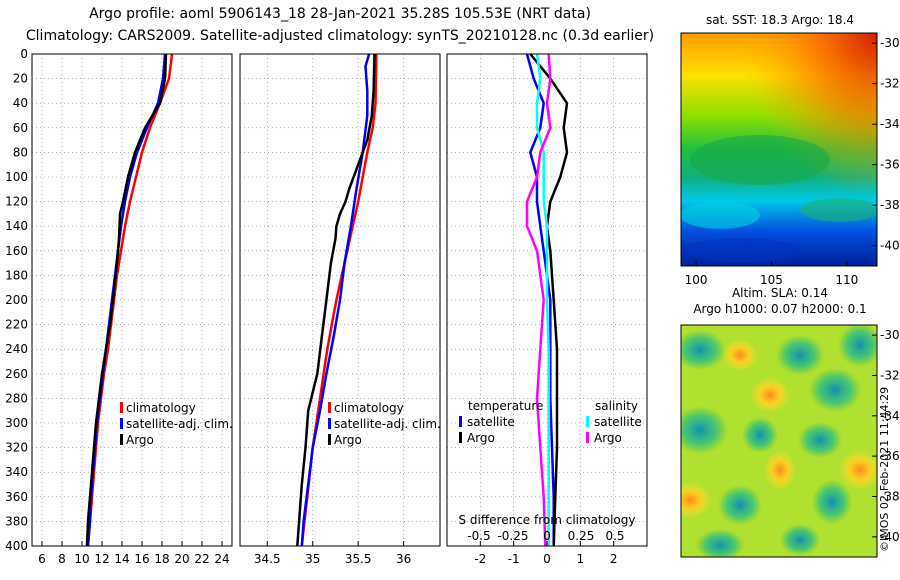  What do you see at coordinates (20, 152) in the screenshot?
I see `ytick-label: 80` at bounding box center [20, 152].